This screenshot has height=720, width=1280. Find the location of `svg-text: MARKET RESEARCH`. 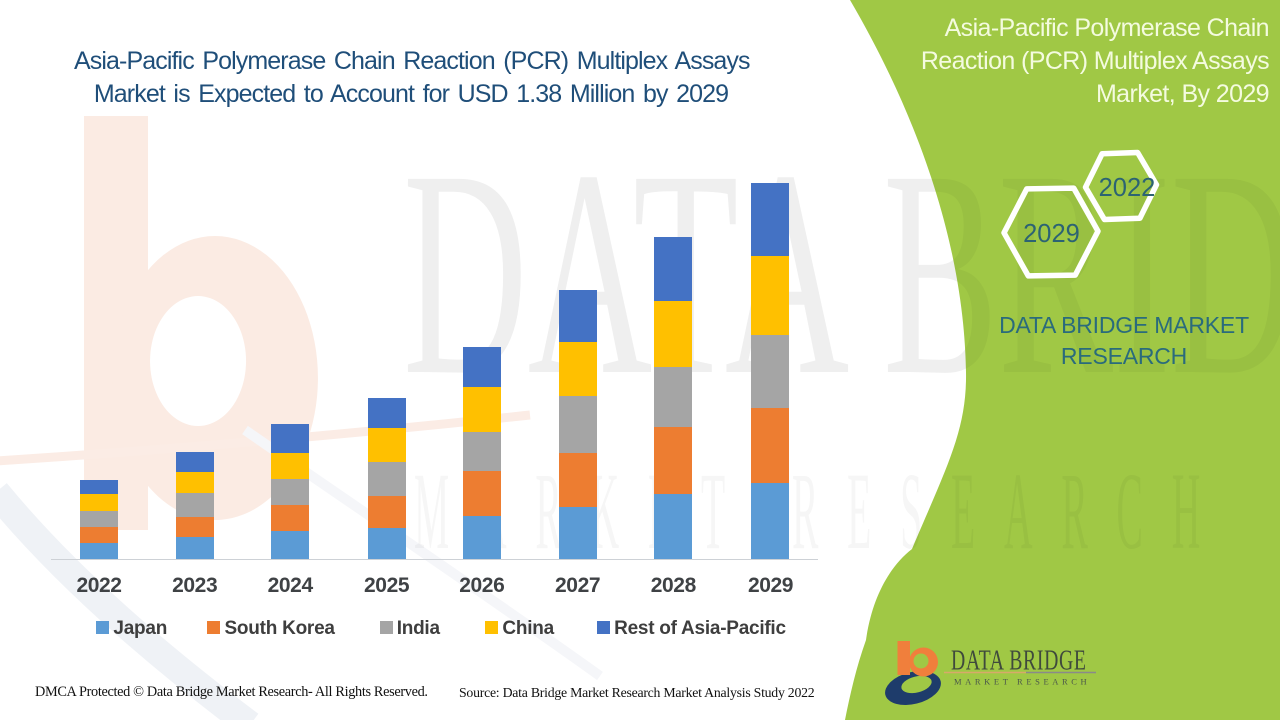

svg-text: MARKET RESEARCH is located at coordinates (1022, 682).